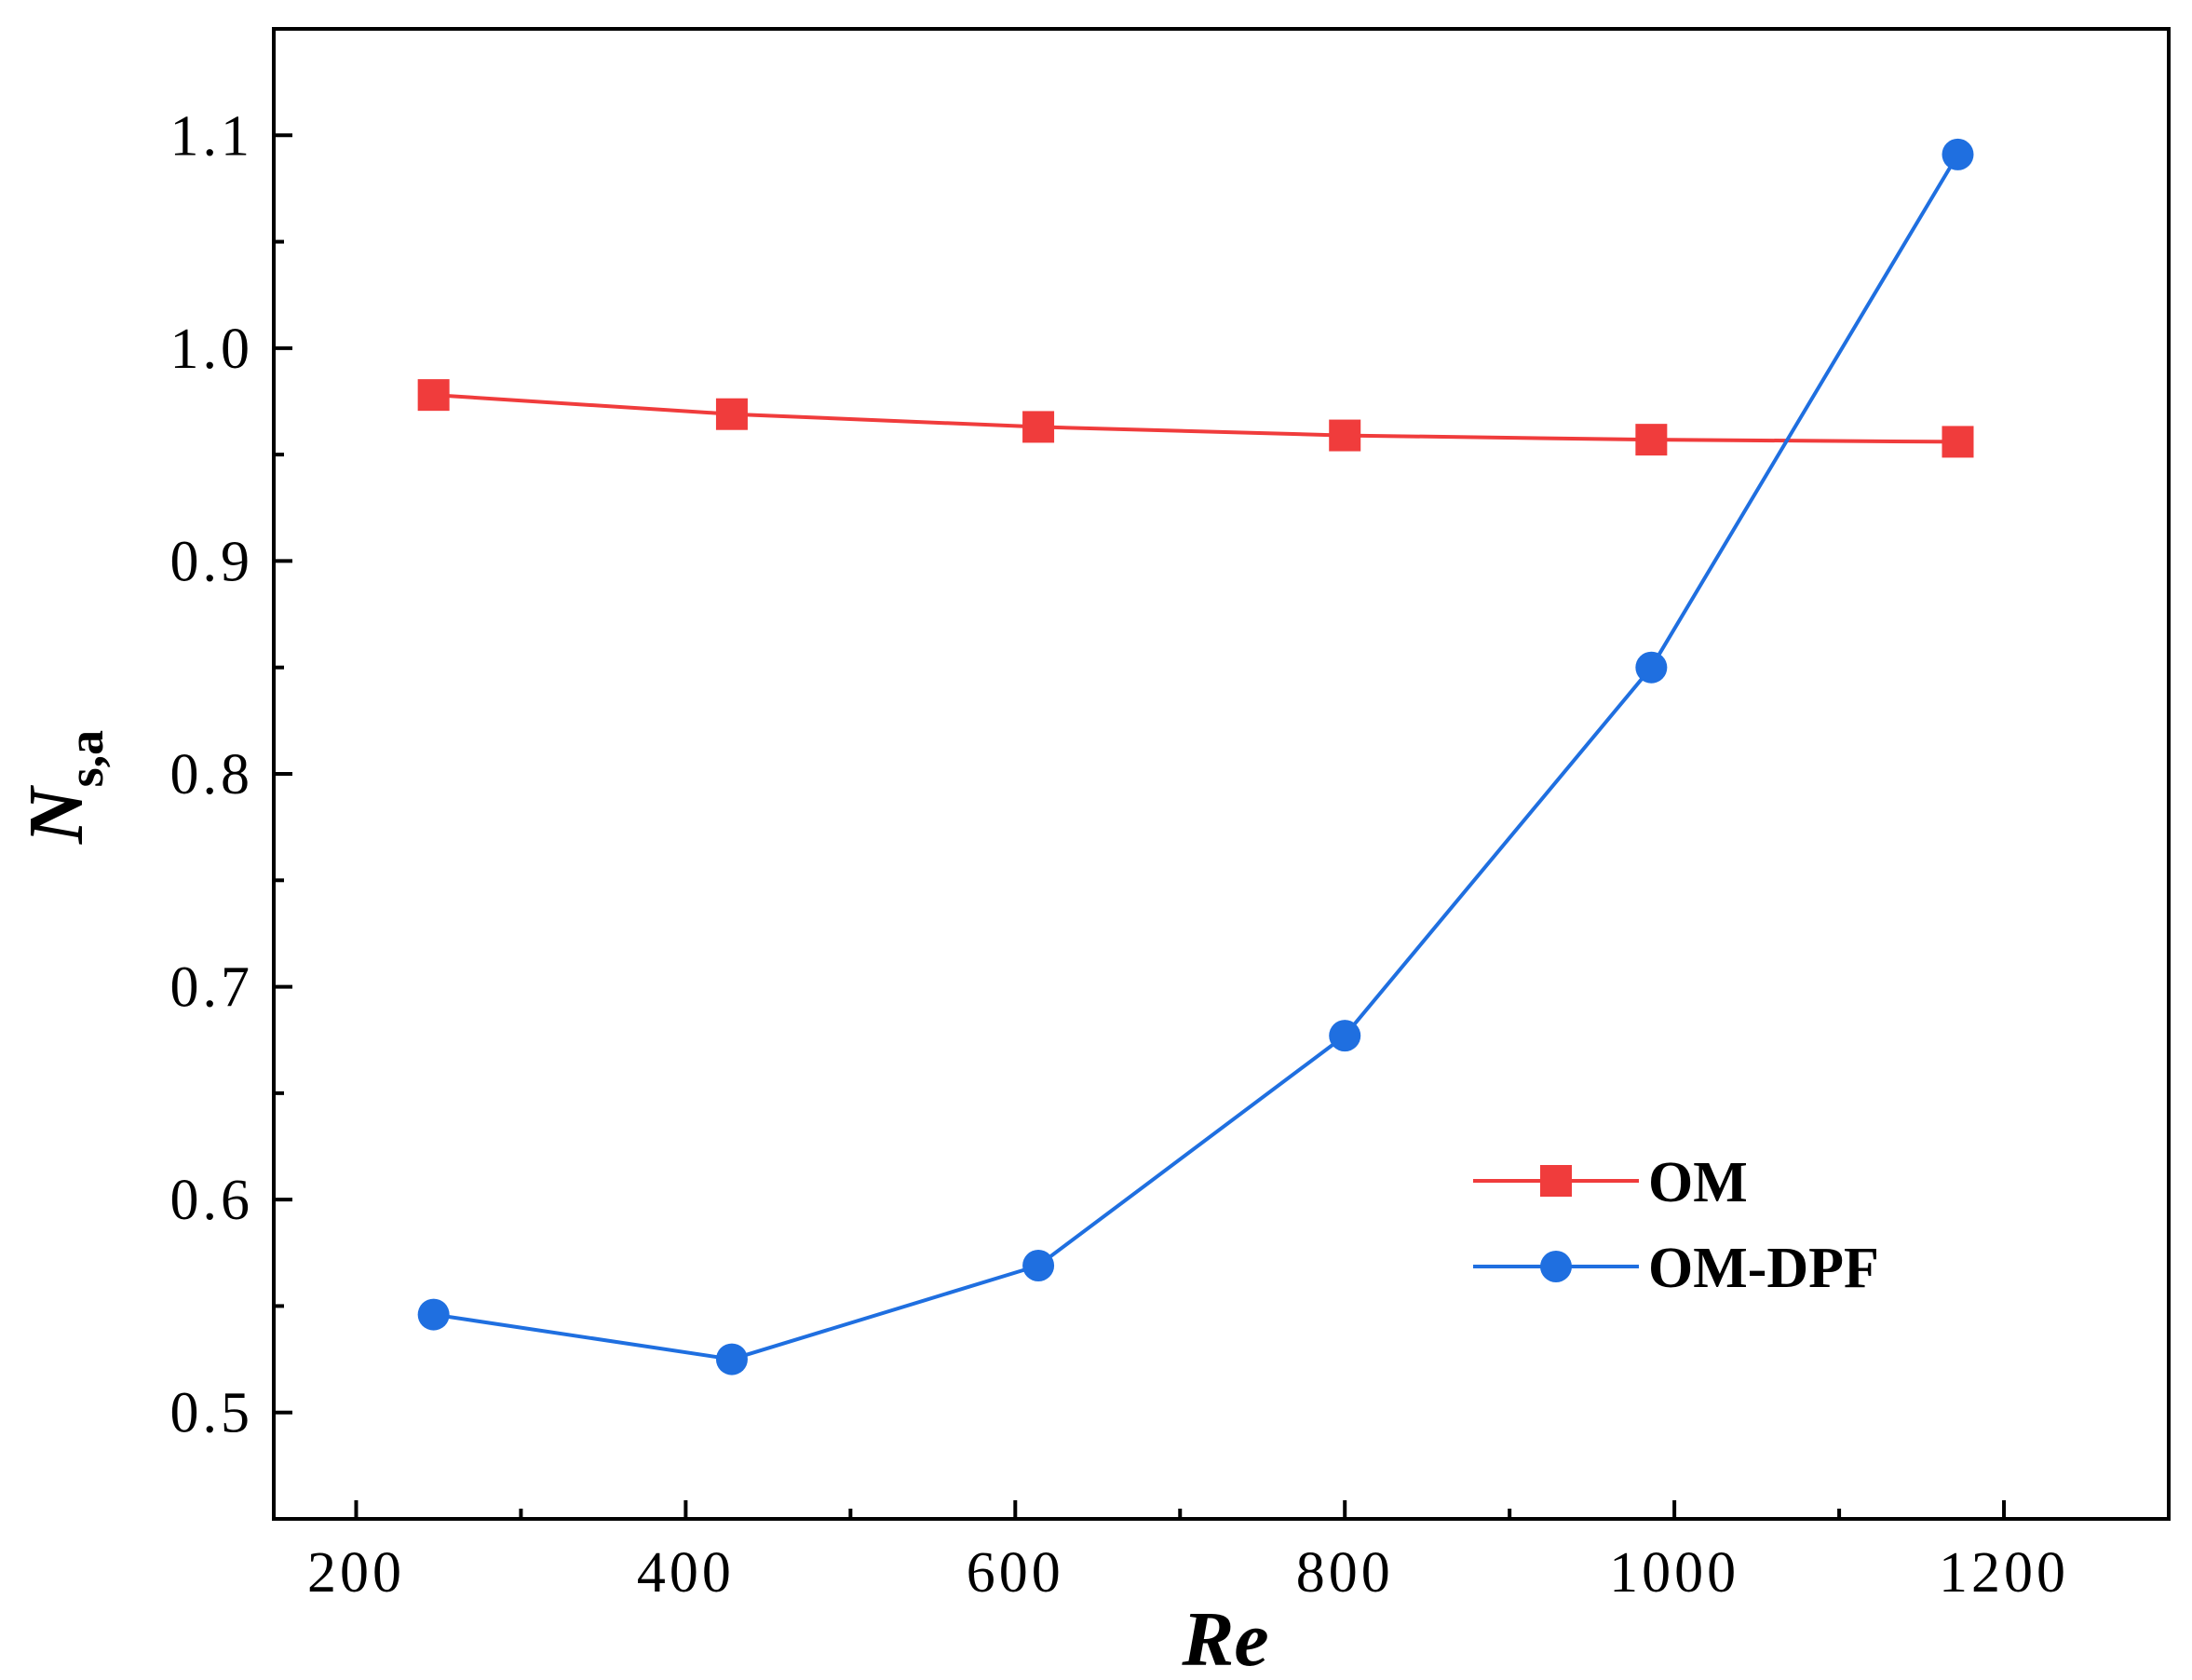 This screenshot has width=2192, height=1680. I want to click on legend-om-label: OM, so click(1698, 1182).